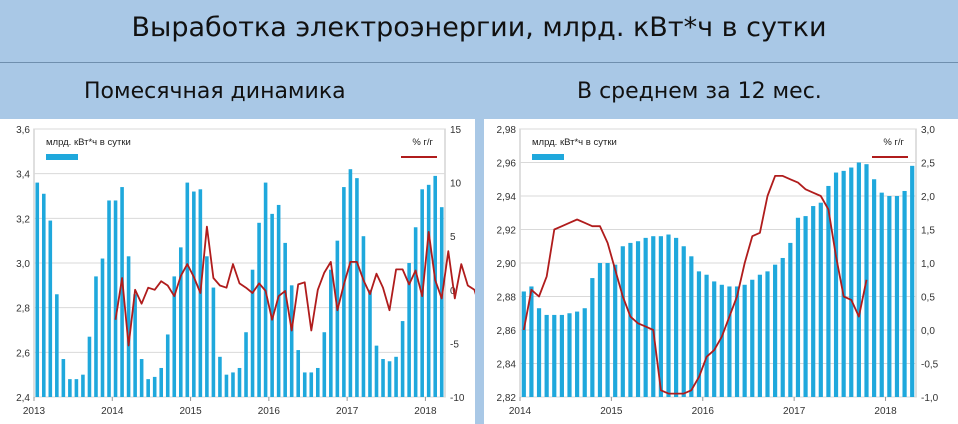 The height and width of the screenshot is (424, 958). Describe the element at coordinates (269, 411) in the screenshot. I see `monthly-x-tick: 2016` at that location.